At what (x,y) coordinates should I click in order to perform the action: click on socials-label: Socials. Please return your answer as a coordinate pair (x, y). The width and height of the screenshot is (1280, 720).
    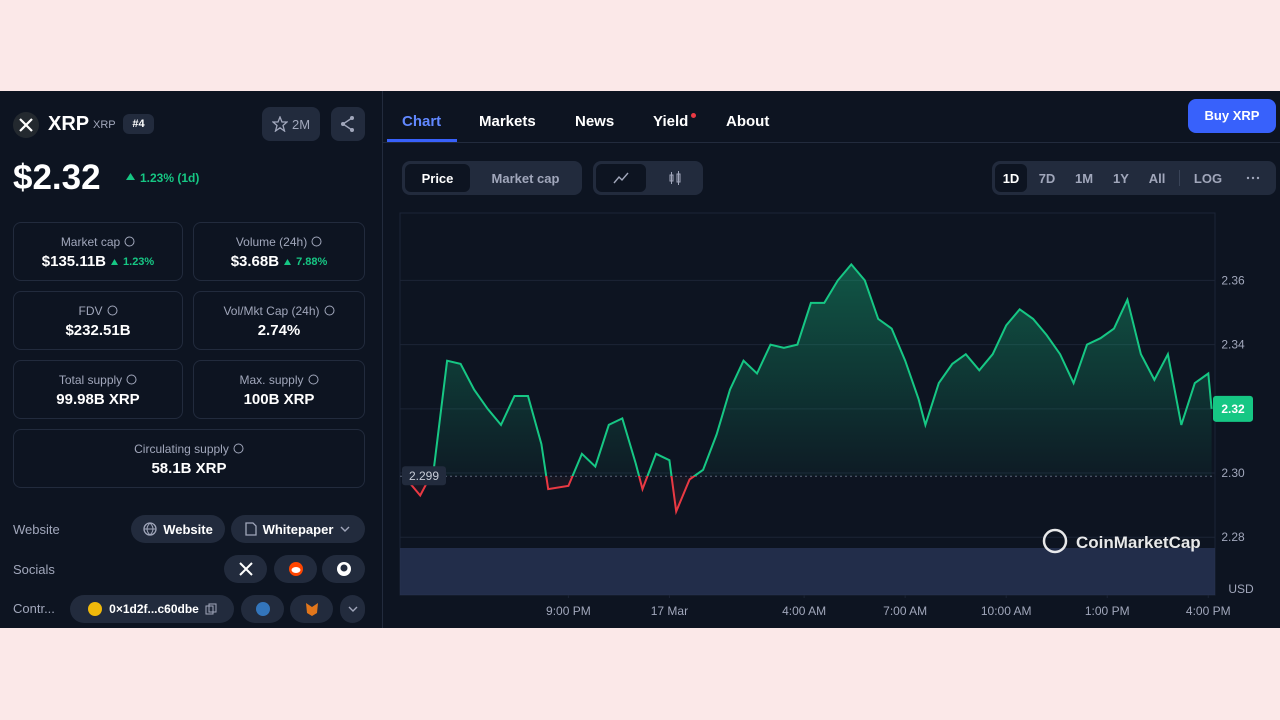
    Looking at the image, I should click on (34, 569).